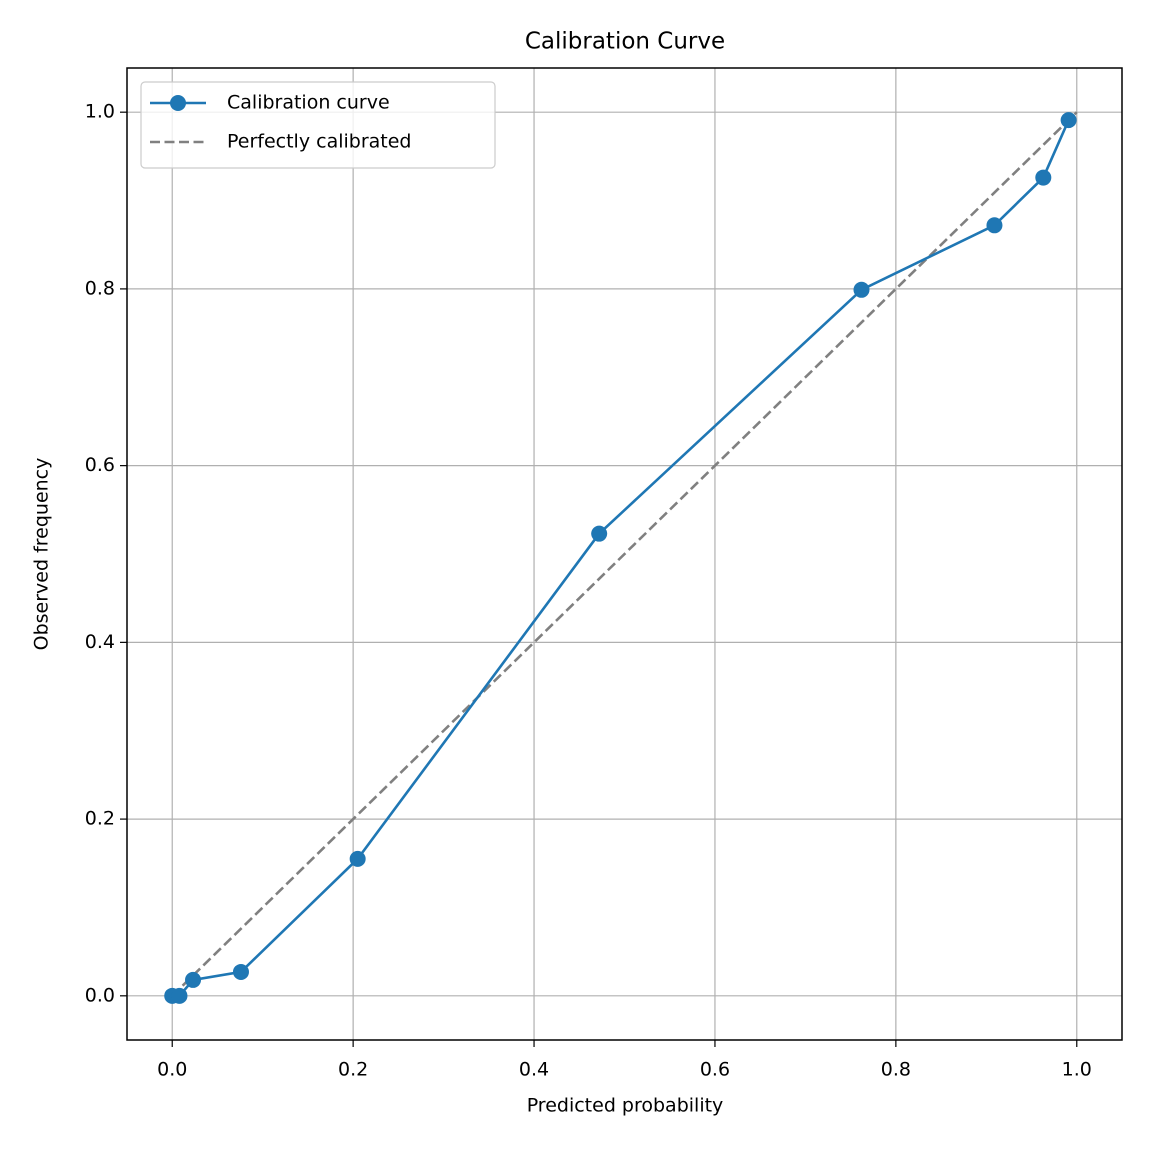  Describe the element at coordinates (100, 465) in the screenshot. I see `y-tick-label: 0.6` at that location.